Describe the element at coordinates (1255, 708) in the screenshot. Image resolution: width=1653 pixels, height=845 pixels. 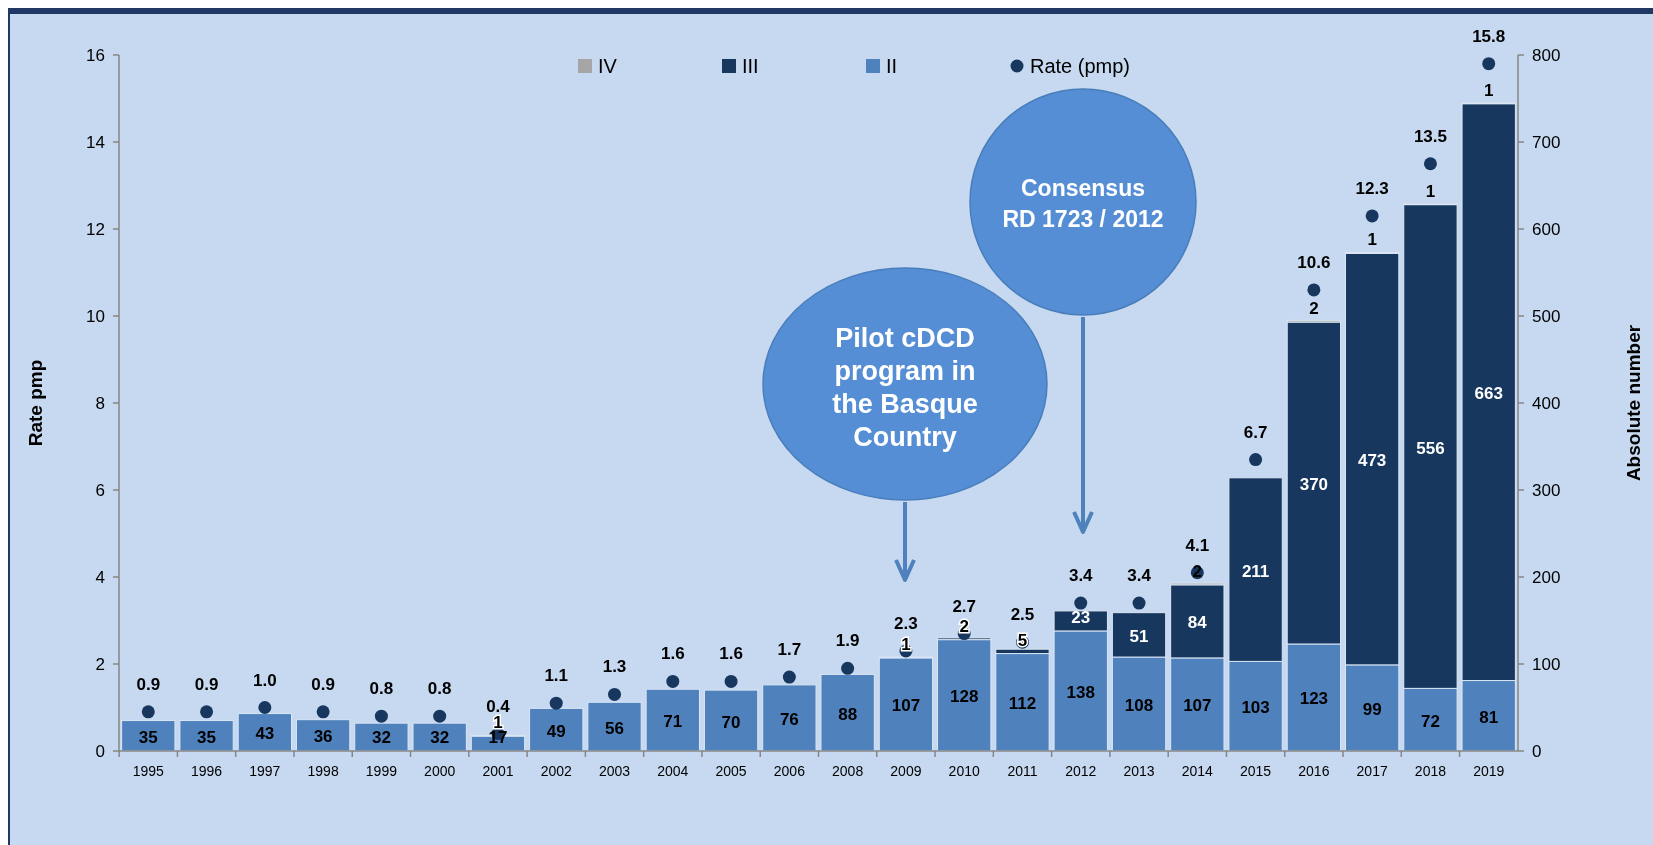
I see `data-label: 103` at that location.